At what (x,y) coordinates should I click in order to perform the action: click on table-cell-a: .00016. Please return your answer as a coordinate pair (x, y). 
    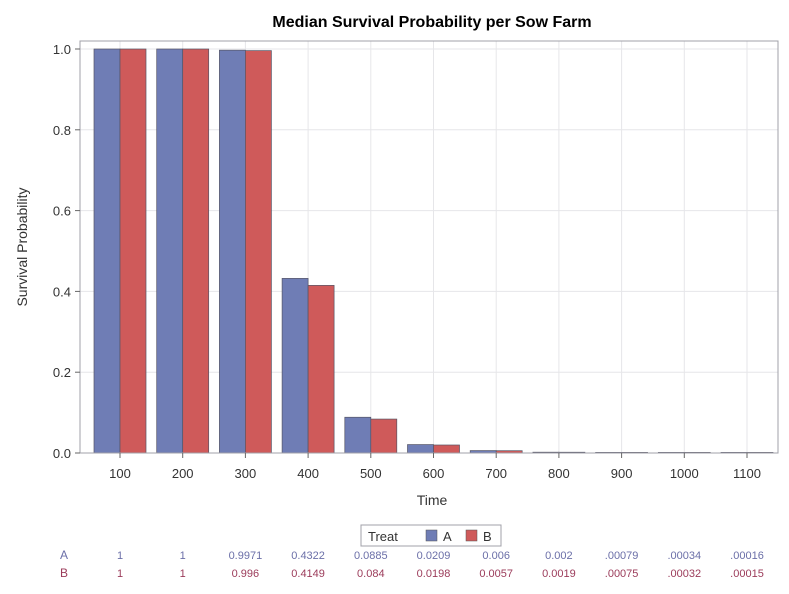
    Looking at the image, I should click on (747, 556).